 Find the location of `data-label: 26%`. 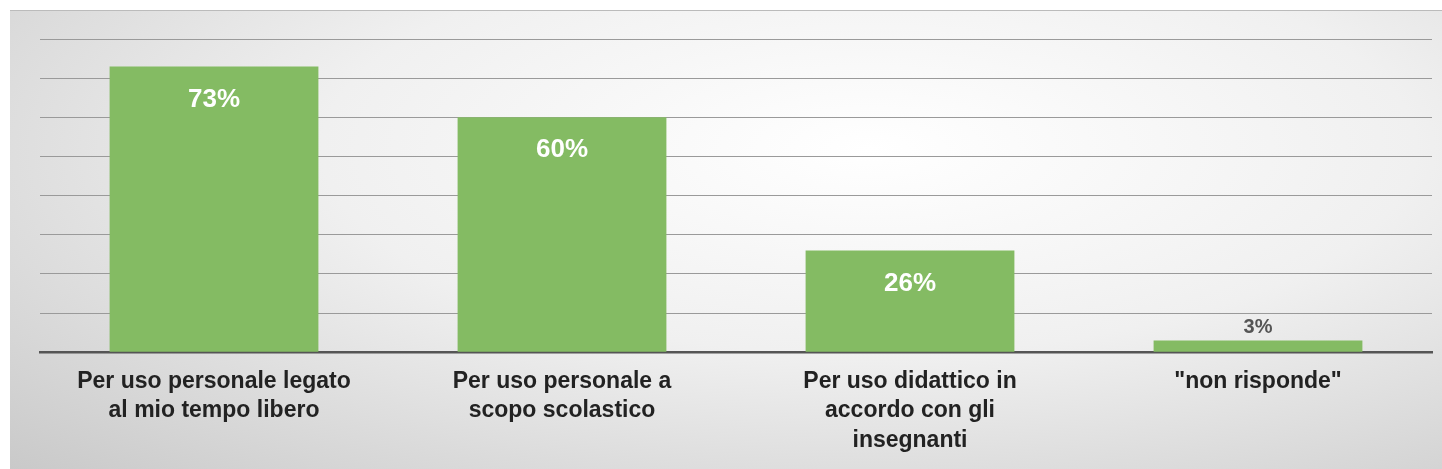

data-label: 26% is located at coordinates (910, 281).